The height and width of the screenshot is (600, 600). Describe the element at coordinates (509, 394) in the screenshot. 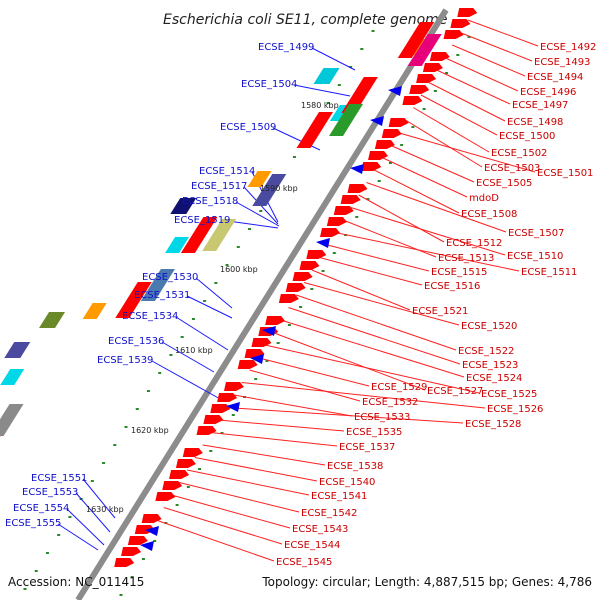

I see `gene-label: ECSE_1525` at that location.